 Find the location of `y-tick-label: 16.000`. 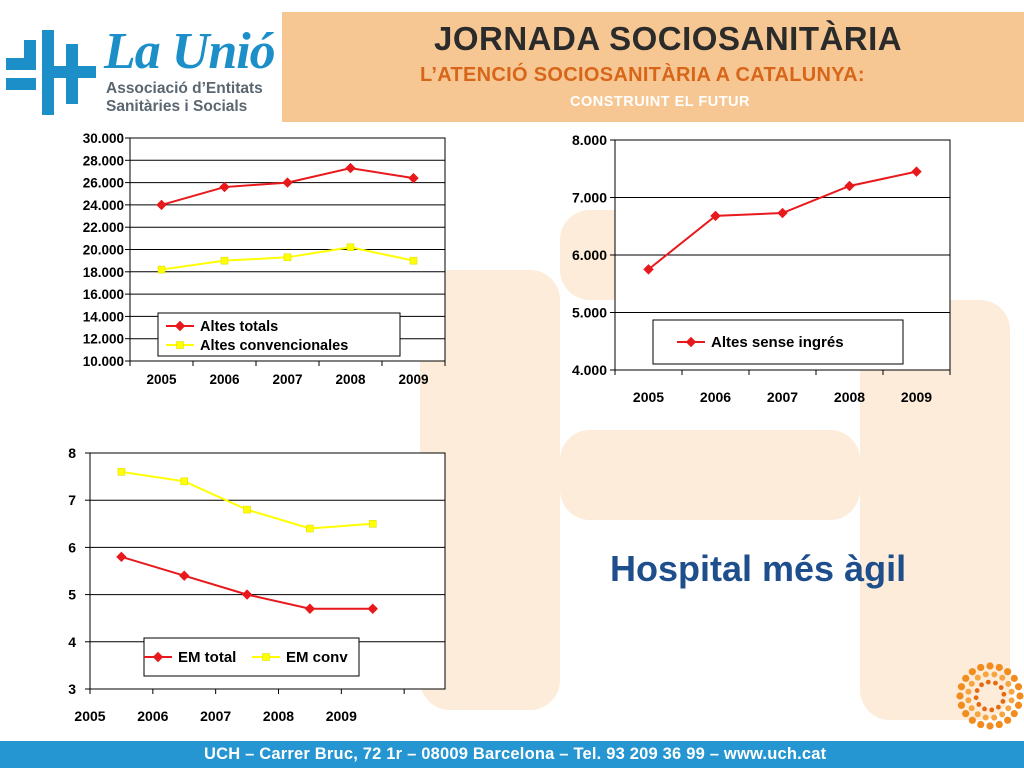

y-tick-label: 16.000 is located at coordinates (103, 294).